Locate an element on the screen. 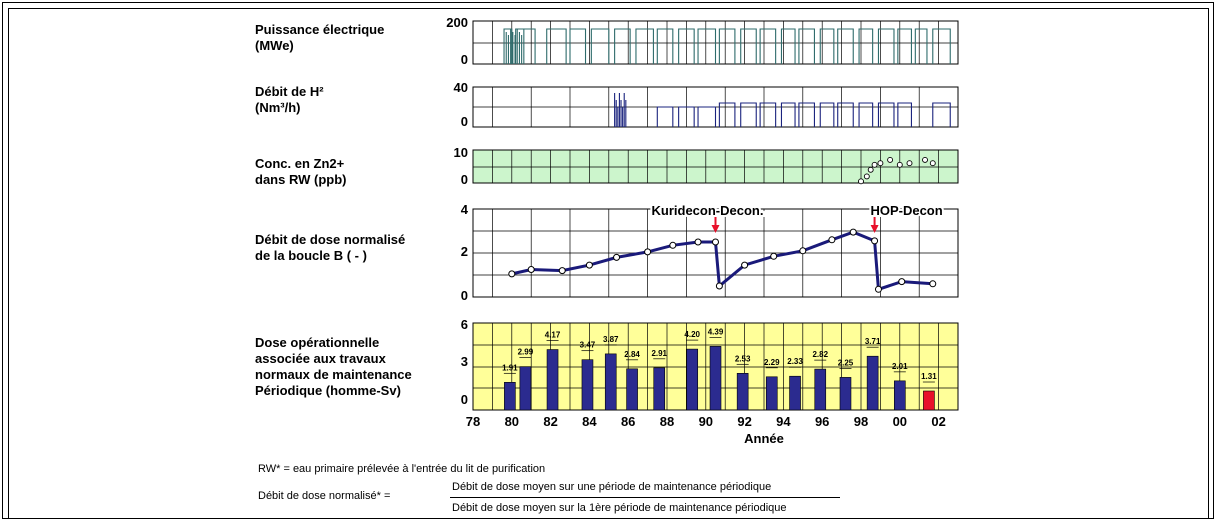  y-tick-label: 2 is located at coordinates (464, 251).